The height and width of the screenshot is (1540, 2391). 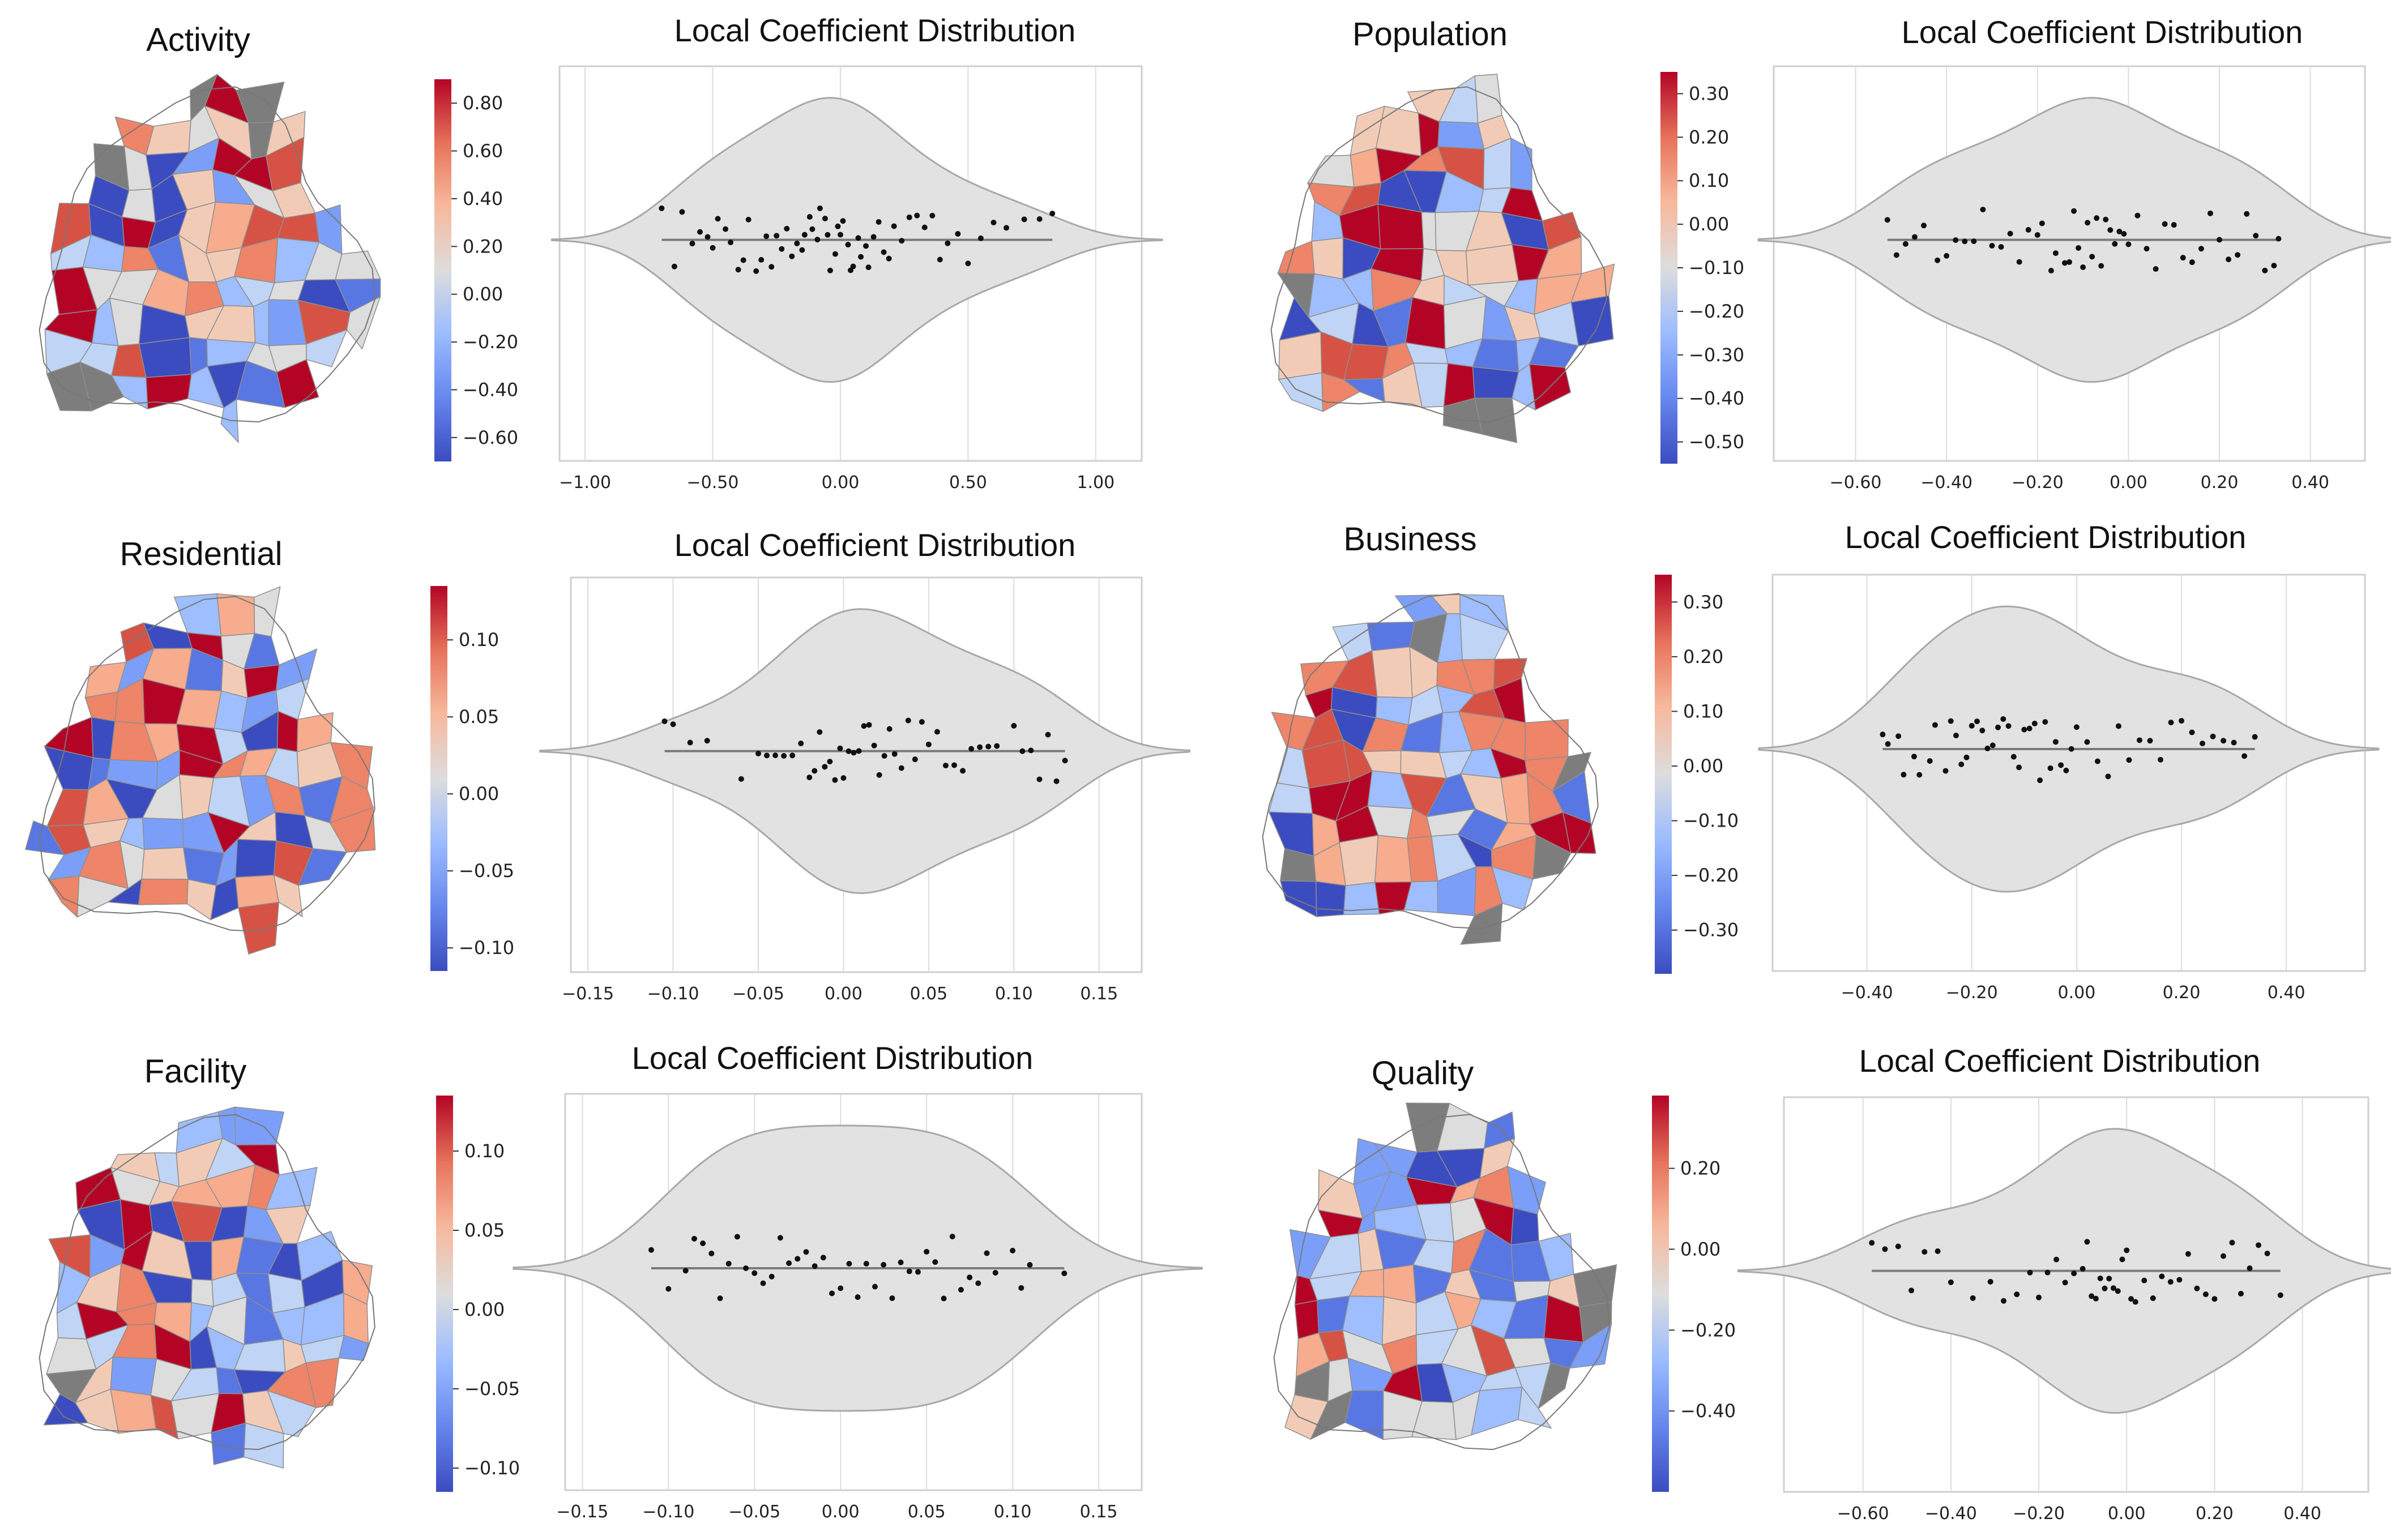 What do you see at coordinates (2039, 1514) in the screenshot?
I see `x-tick-label: −0.20` at bounding box center [2039, 1514].